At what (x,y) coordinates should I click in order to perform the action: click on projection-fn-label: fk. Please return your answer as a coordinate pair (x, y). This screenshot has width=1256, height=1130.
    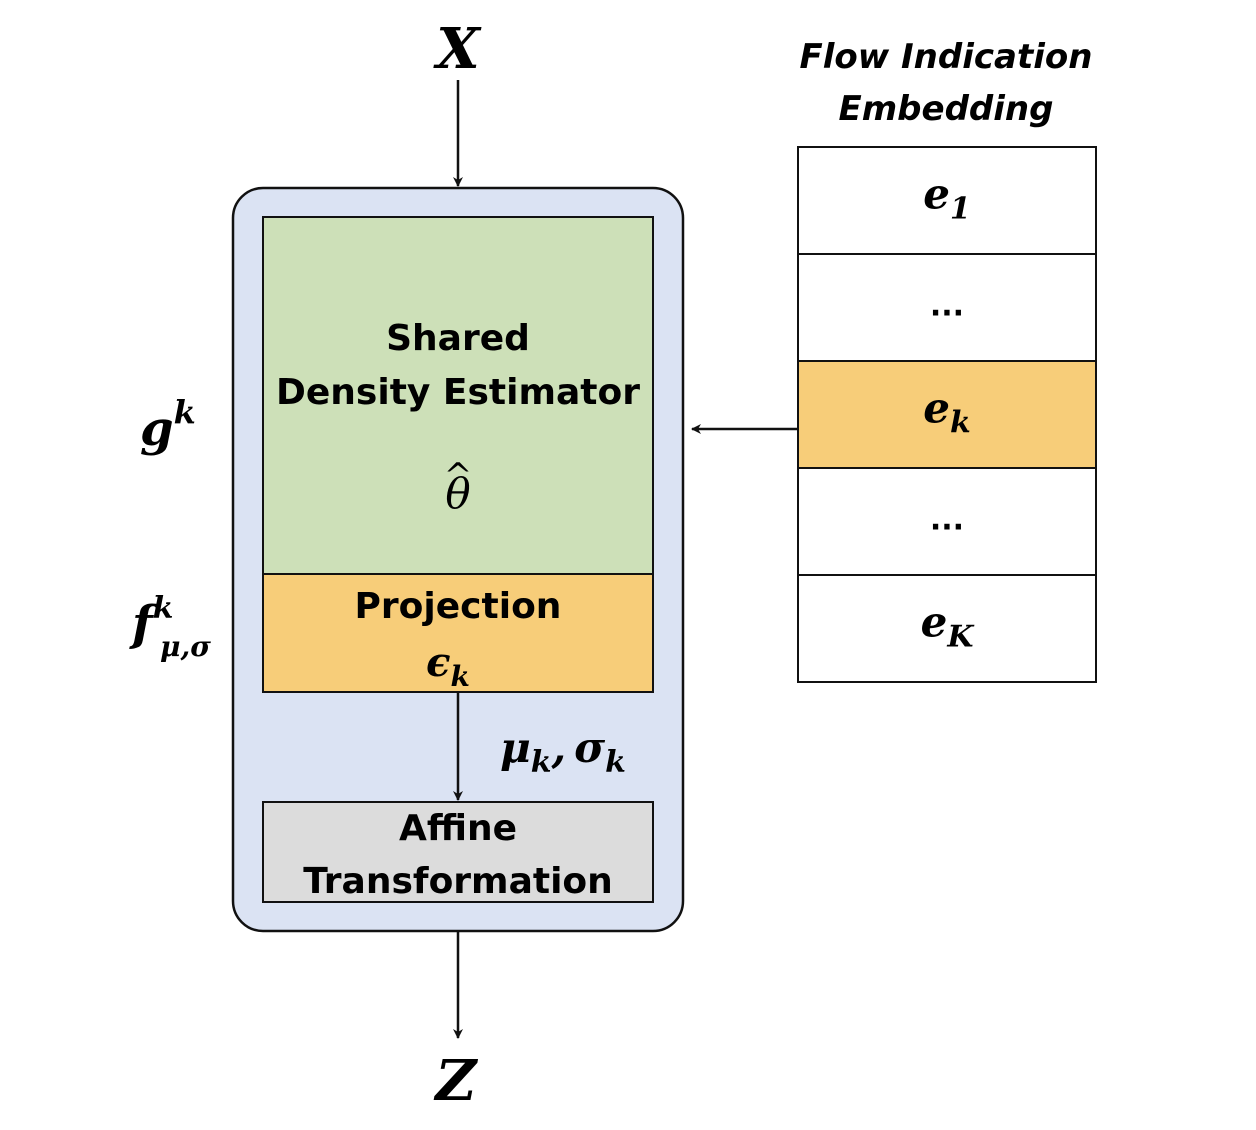
    Looking at the image, I should click on (151, 621).